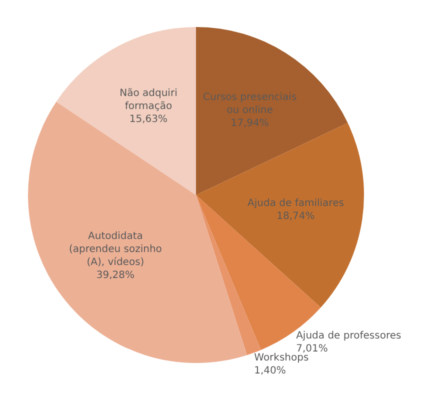 This screenshot has width=434, height=401. Describe the element at coordinates (115, 275) in the screenshot. I see `data-label: 39,28%` at that location.